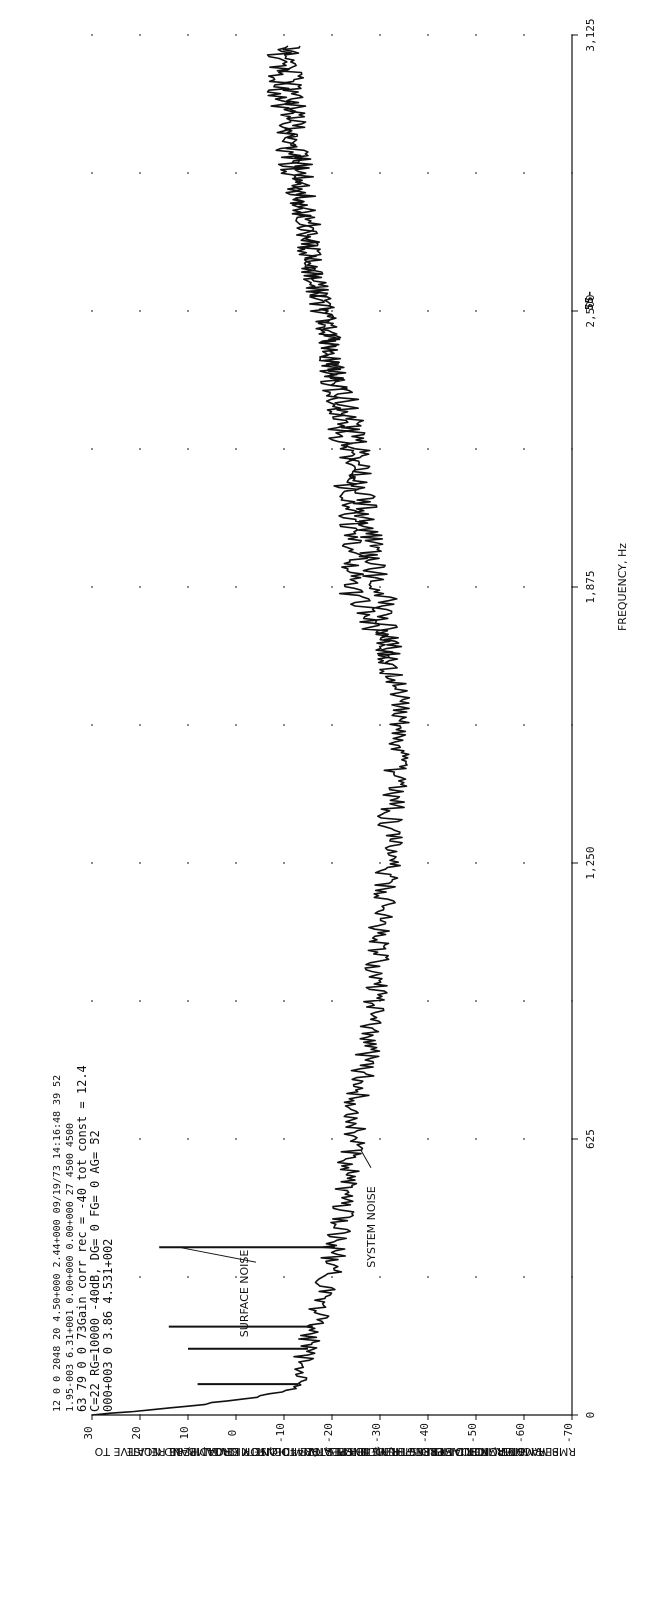 This screenshot has width=650, height=1606. I want to click on page-marker: 55-, so click(589, 300).